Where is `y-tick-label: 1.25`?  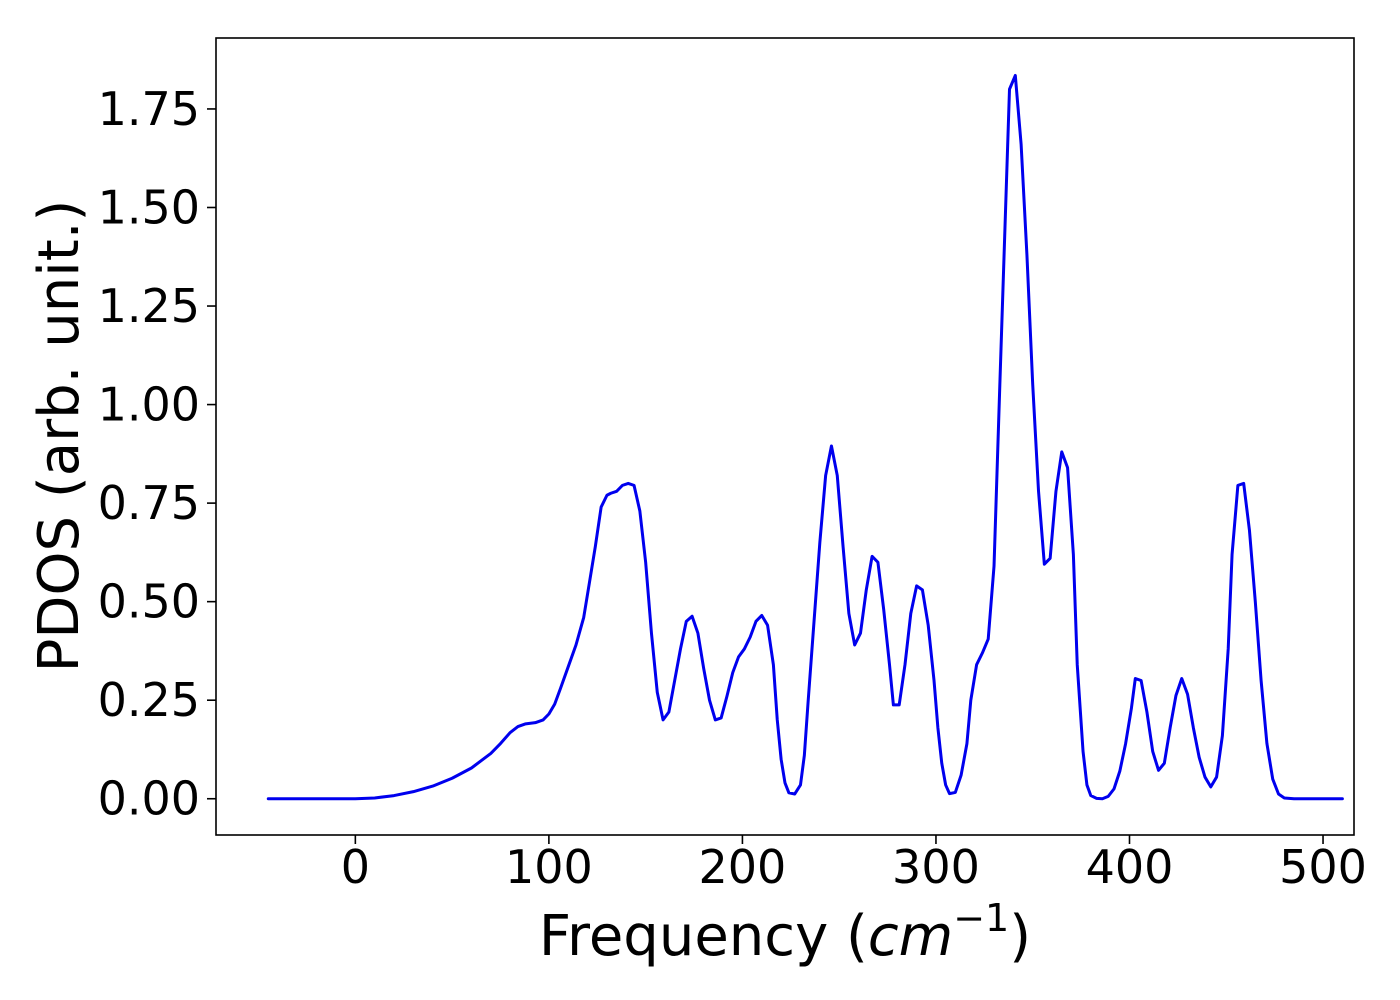
y-tick-label: 1.25 is located at coordinates (149, 306).